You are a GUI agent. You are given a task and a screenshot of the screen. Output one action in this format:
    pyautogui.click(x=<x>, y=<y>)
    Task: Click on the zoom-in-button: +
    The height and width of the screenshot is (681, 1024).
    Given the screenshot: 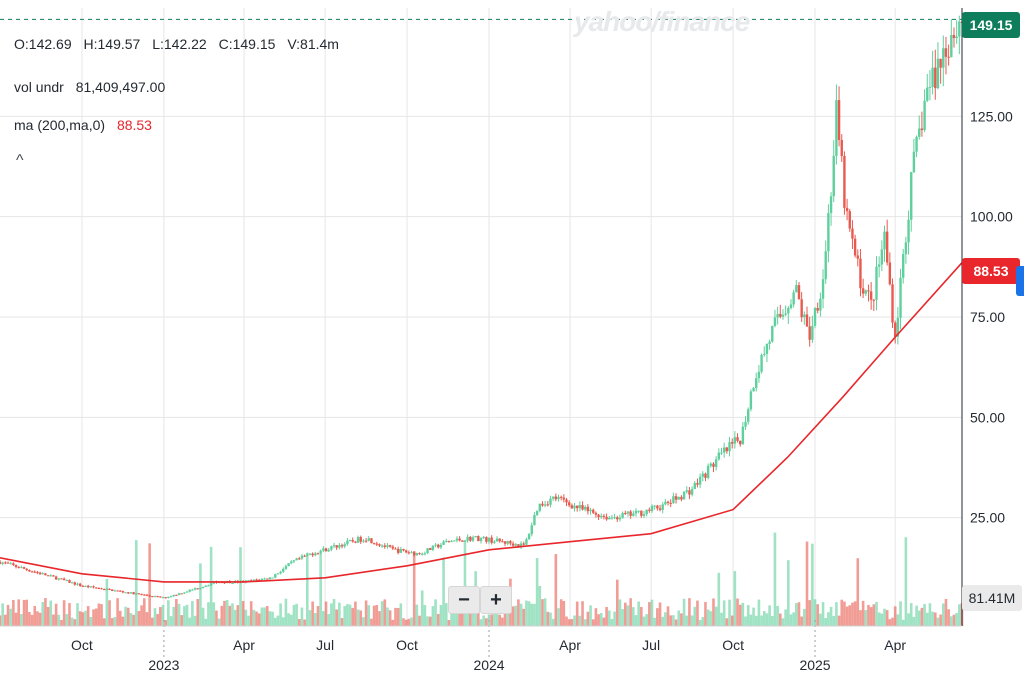 What is the action you would take?
    pyautogui.click(x=496, y=600)
    